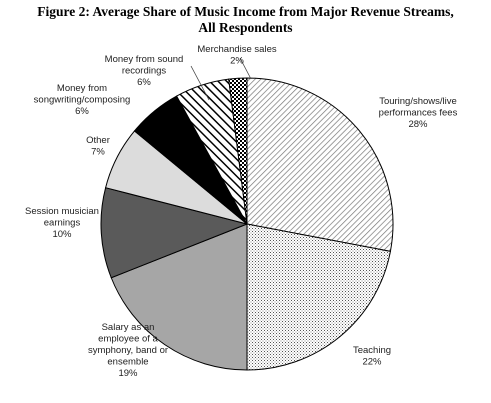 The width and height of the screenshot is (491, 403). I want to click on slice-label-other: Other 7%, so click(98, 146).